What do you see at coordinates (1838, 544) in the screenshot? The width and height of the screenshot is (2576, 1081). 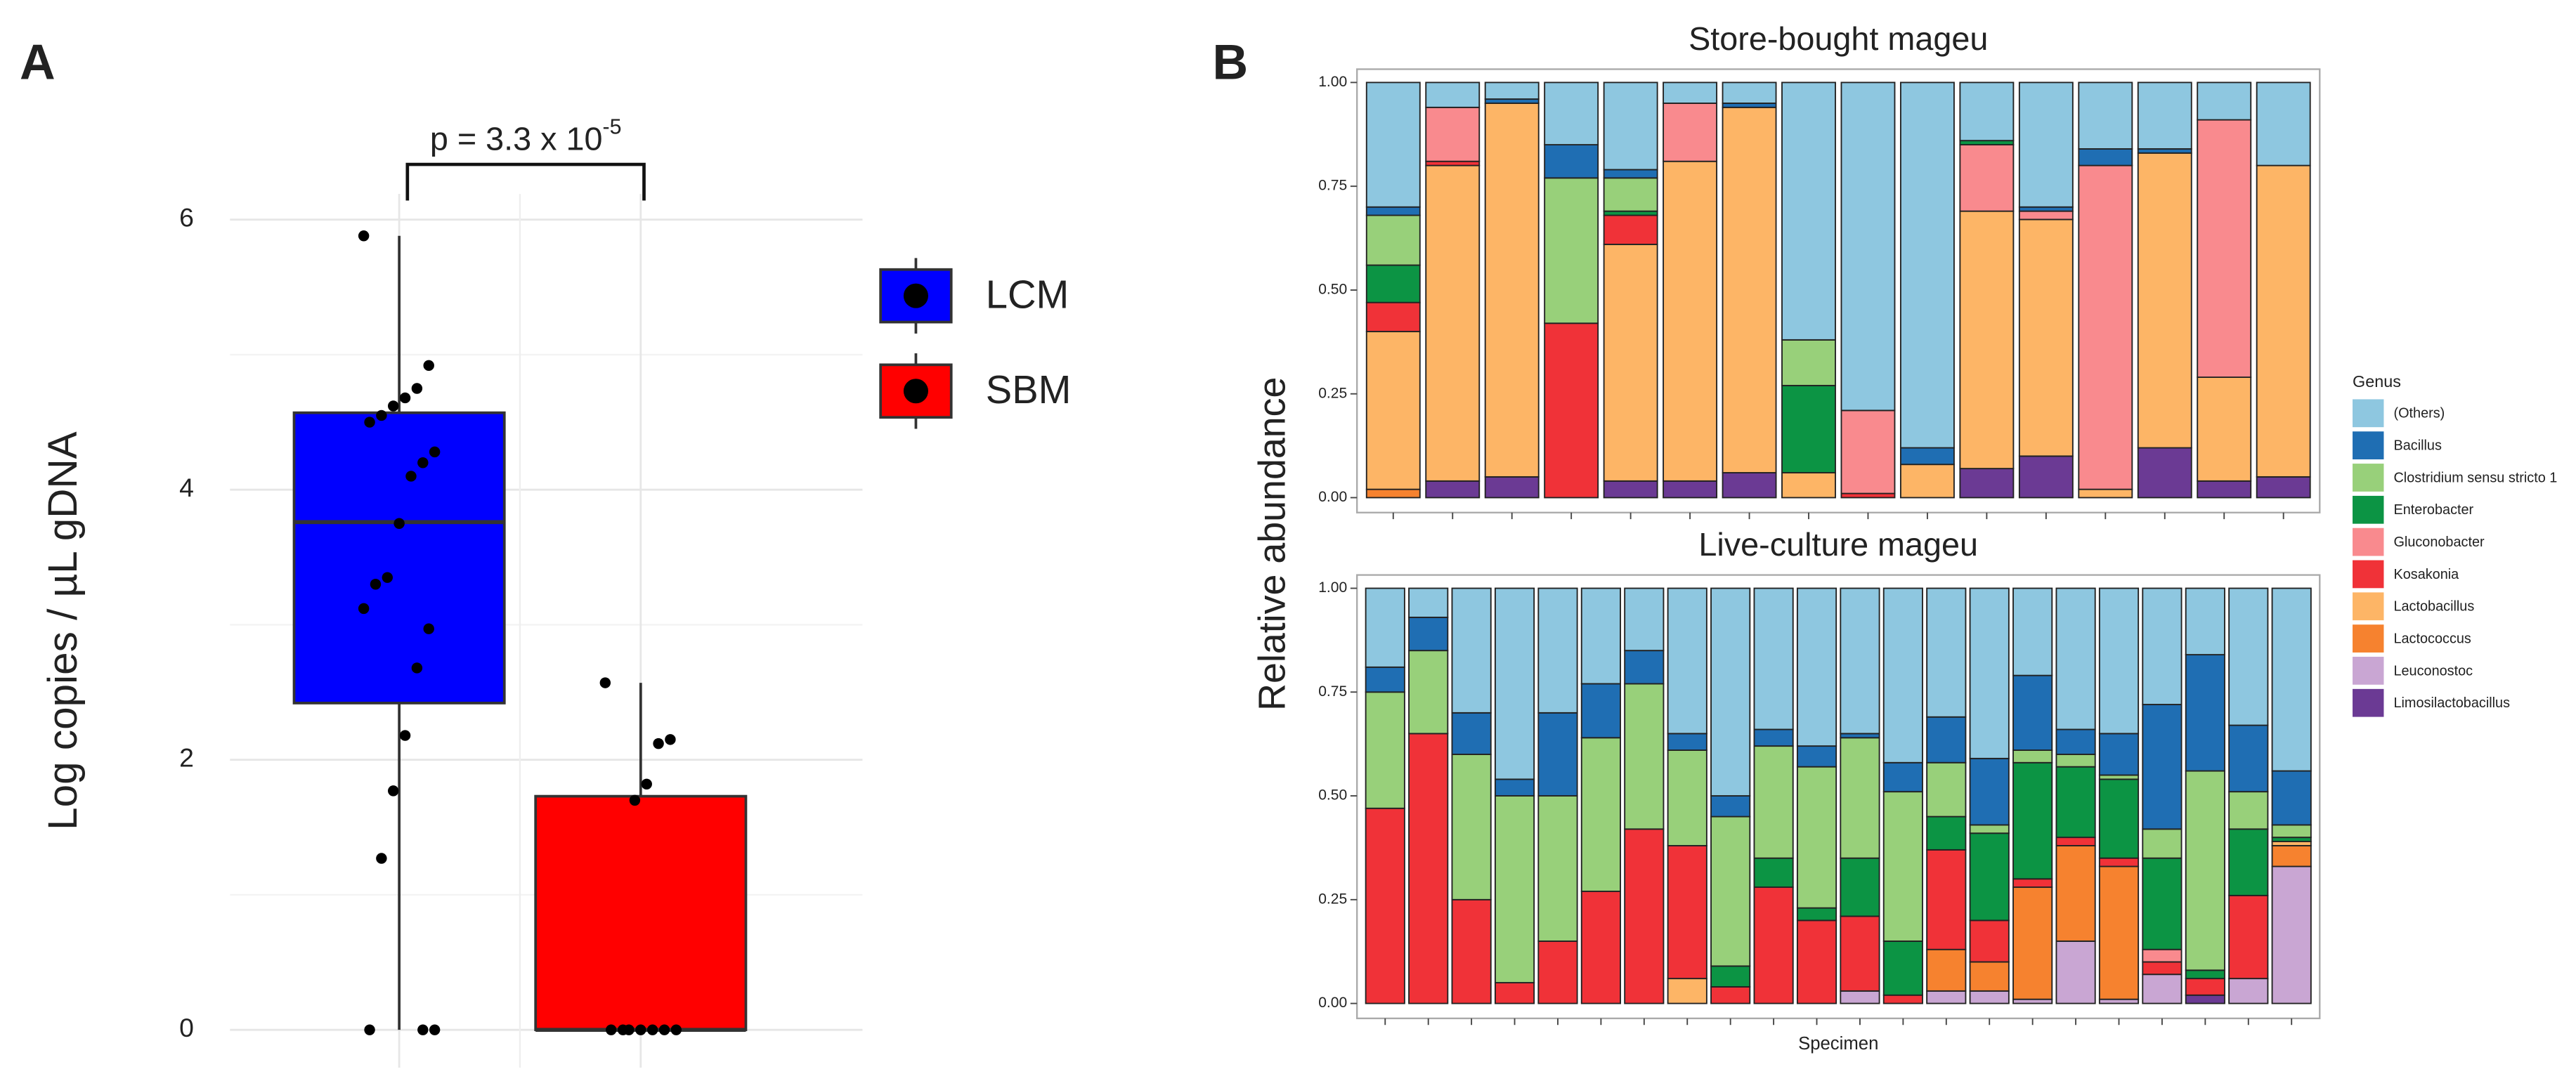 I see `facet-title: Live-culture mageu` at bounding box center [1838, 544].